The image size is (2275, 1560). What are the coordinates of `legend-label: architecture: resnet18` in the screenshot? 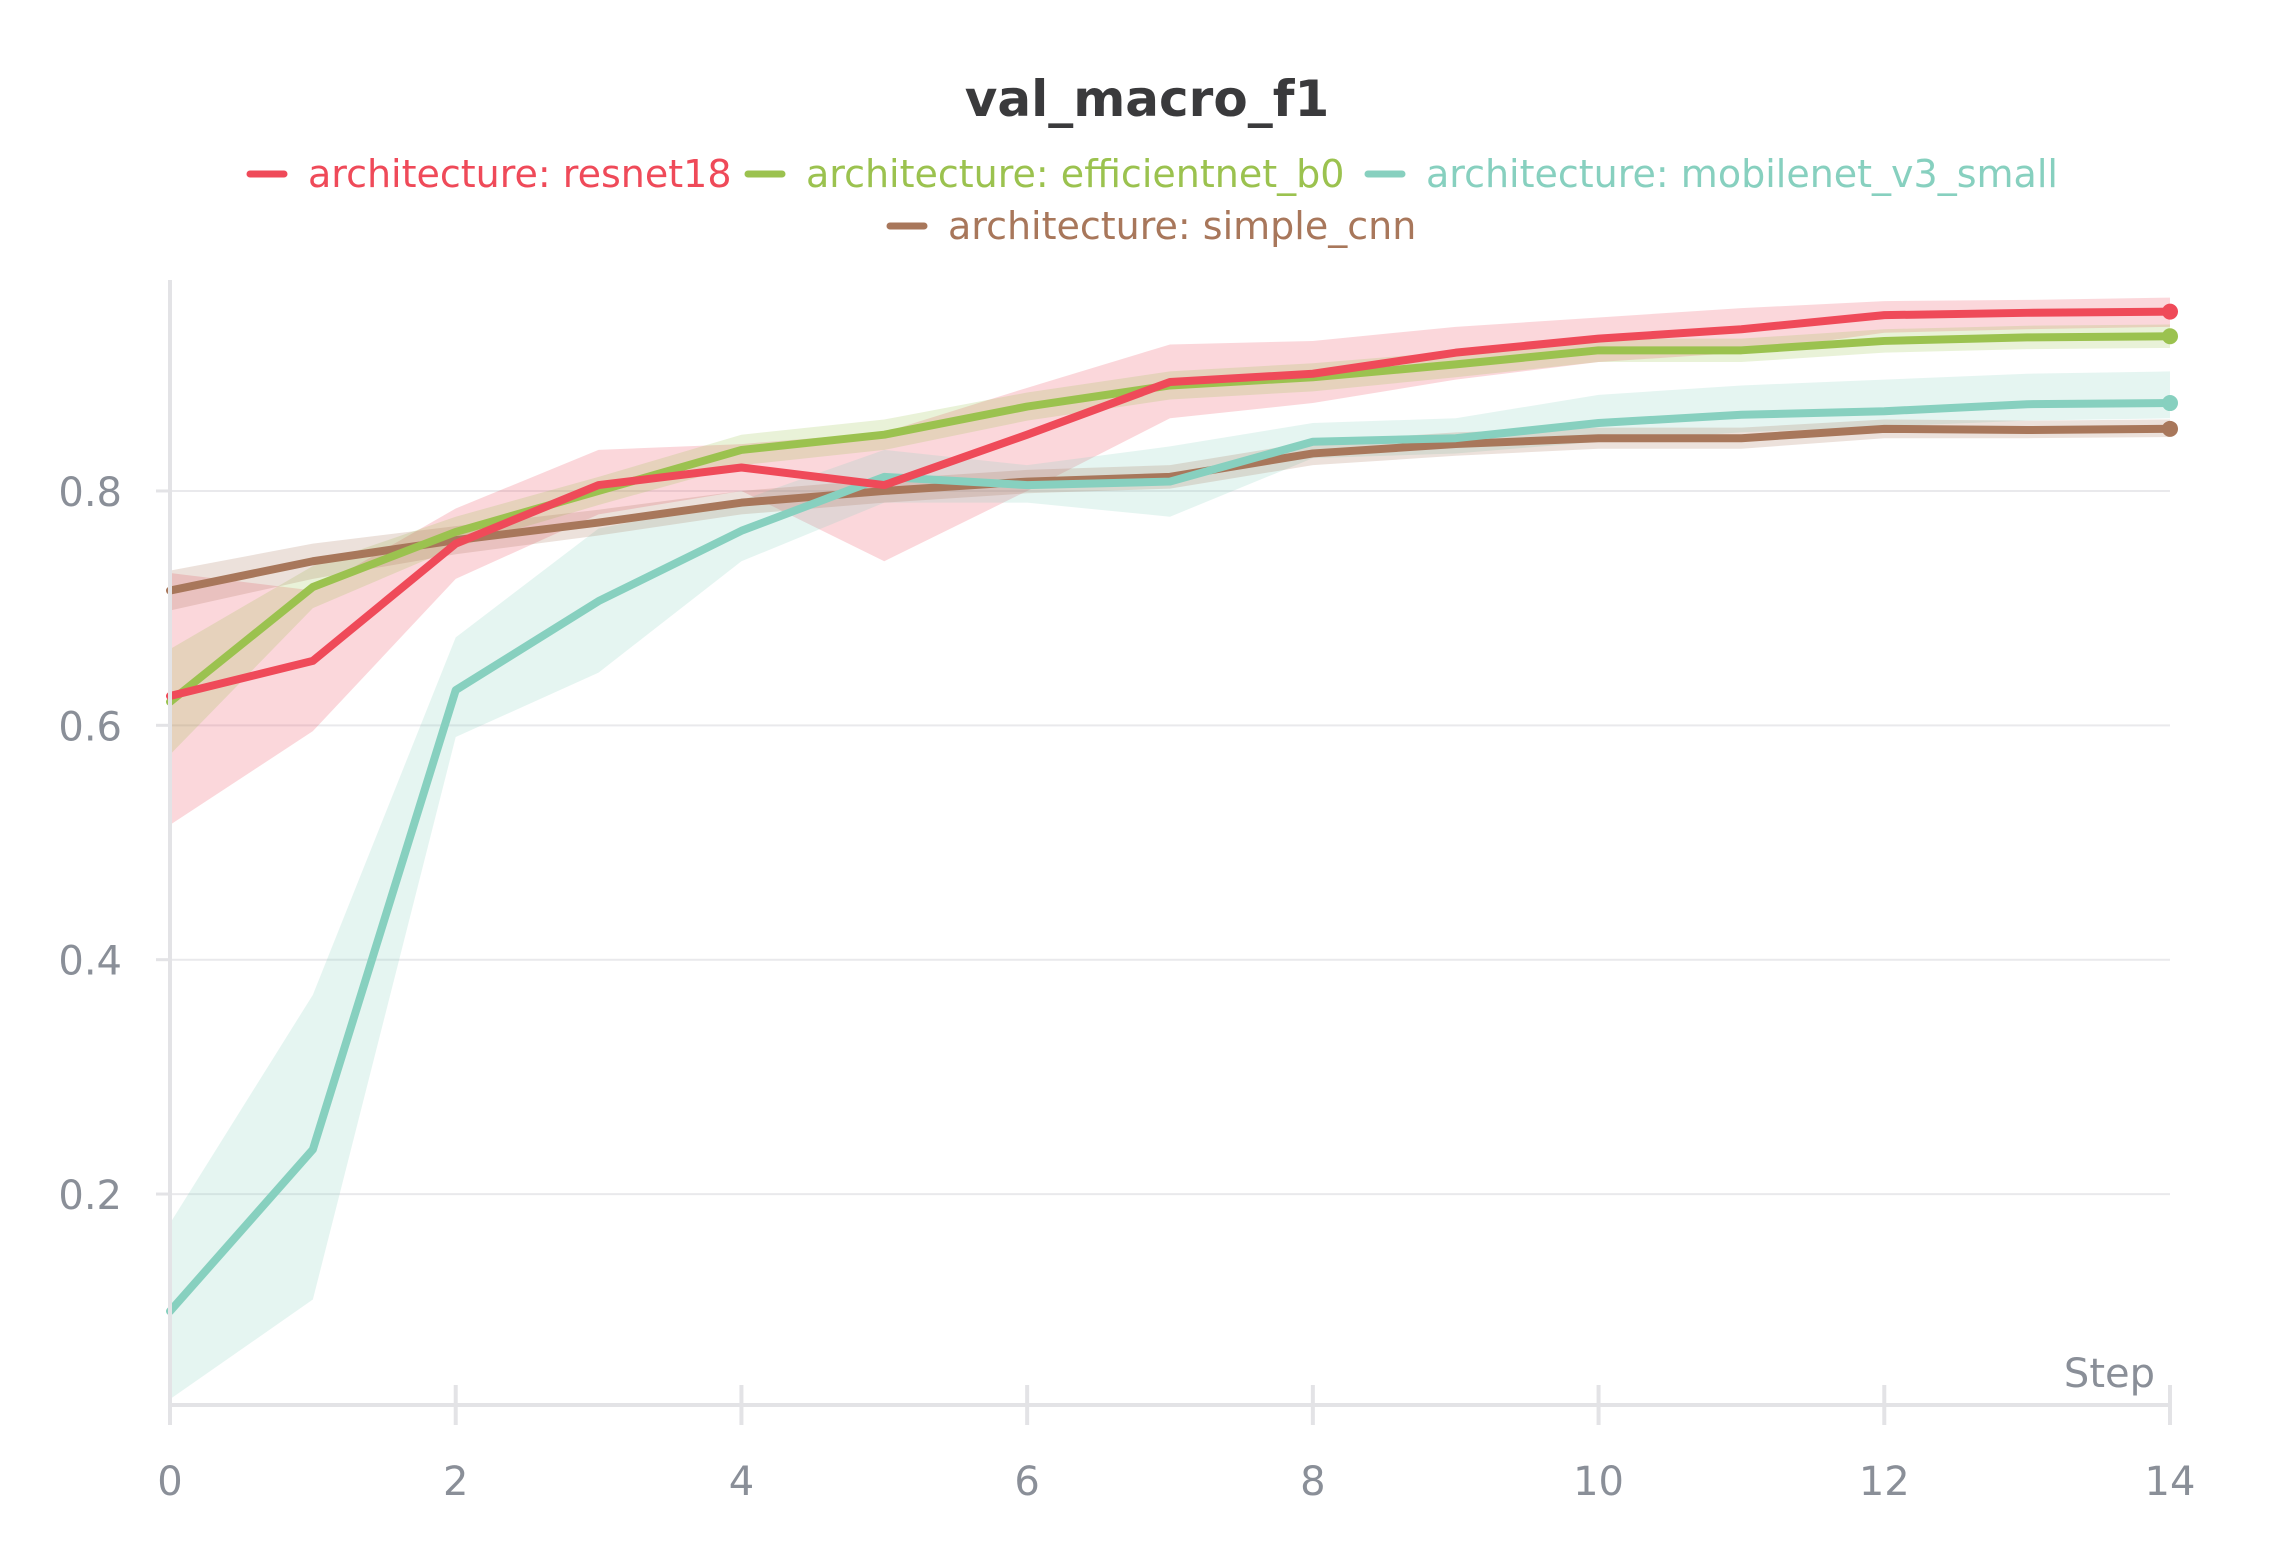 It's located at (520, 174).